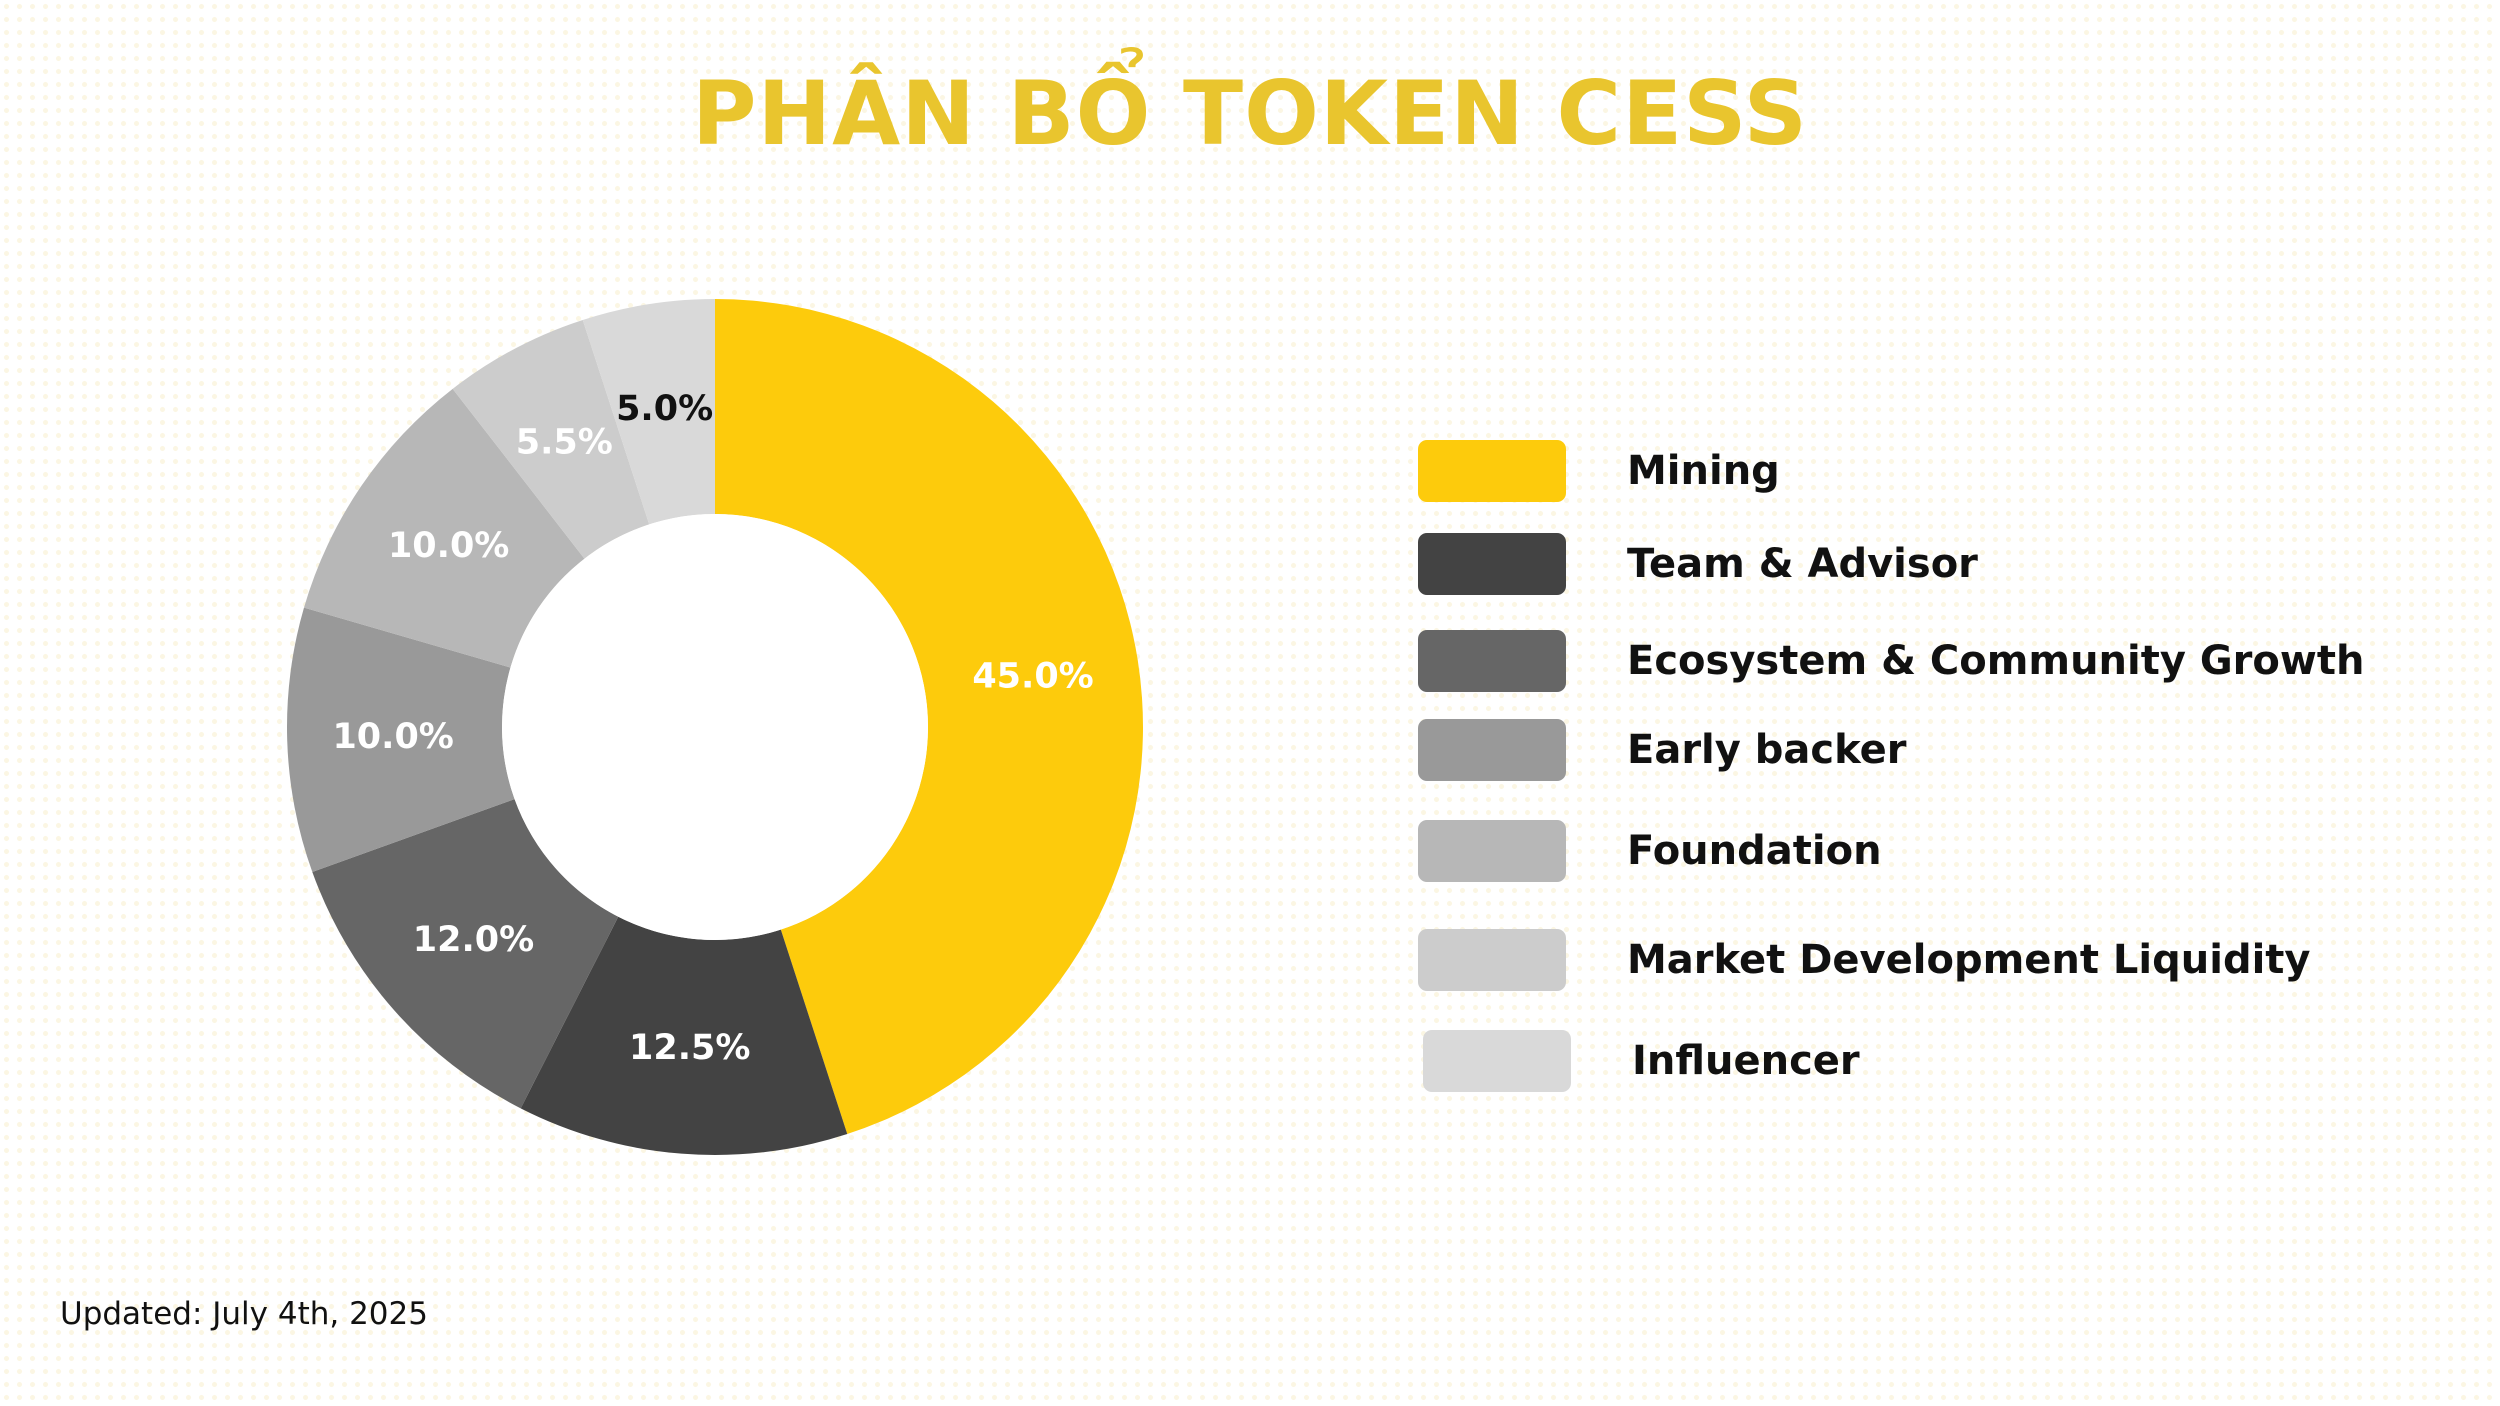 Image resolution: width=2500 pixels, height=1406 pixels. Describe the element at coordinates (1492, 661) in the screenshot. I see `legend-swatch-ecosystem` at that location.